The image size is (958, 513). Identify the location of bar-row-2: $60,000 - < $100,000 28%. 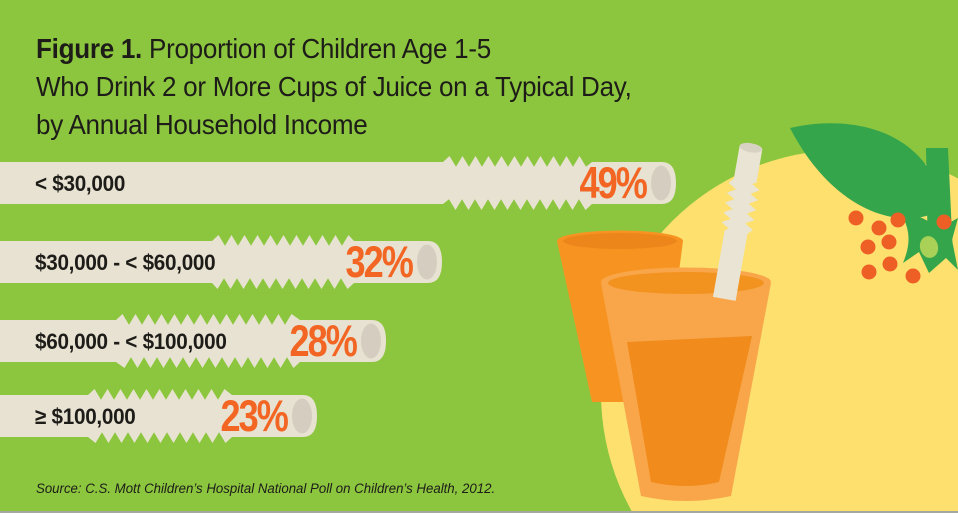
(196, 342).